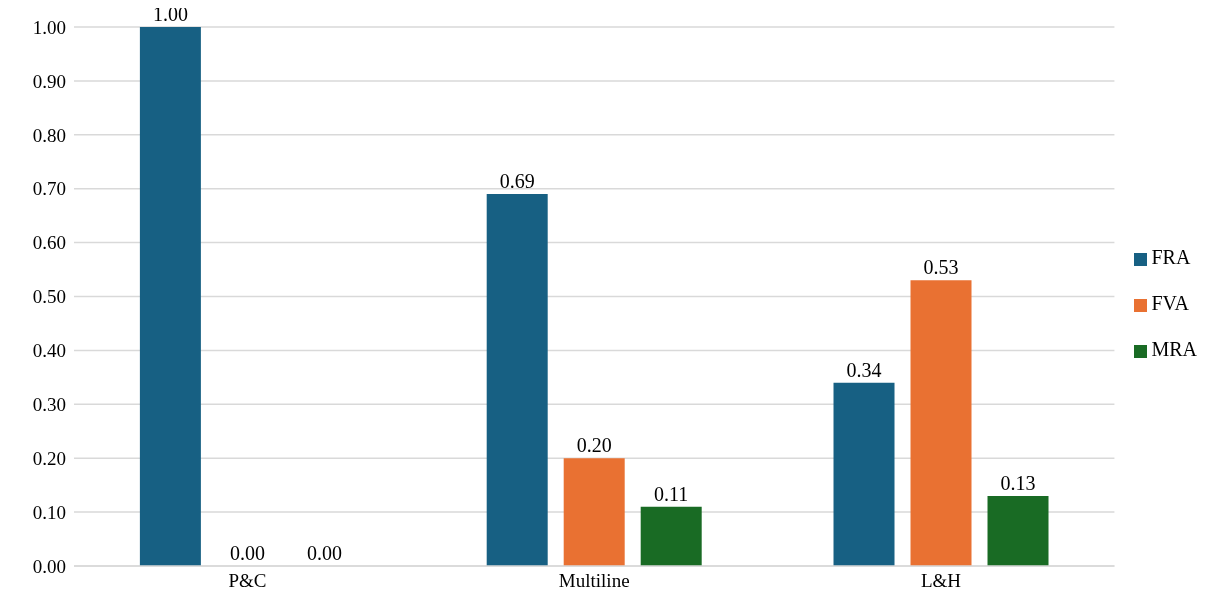 This screenshot has width=1225, height=602. Describe the element at coordinates (1171, 257) in the screenshot. I see `legend-label: FRA` at that location.